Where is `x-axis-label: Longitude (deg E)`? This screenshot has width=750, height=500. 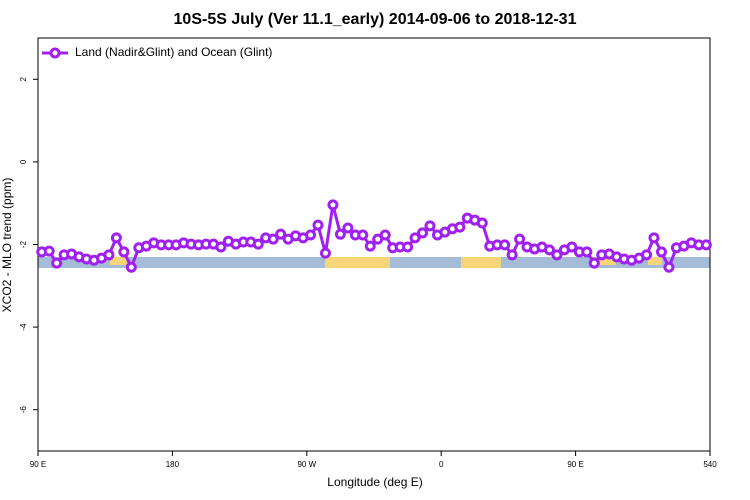 x-axis-label: Longitude (deg E) is located at coordinates (374, 482).